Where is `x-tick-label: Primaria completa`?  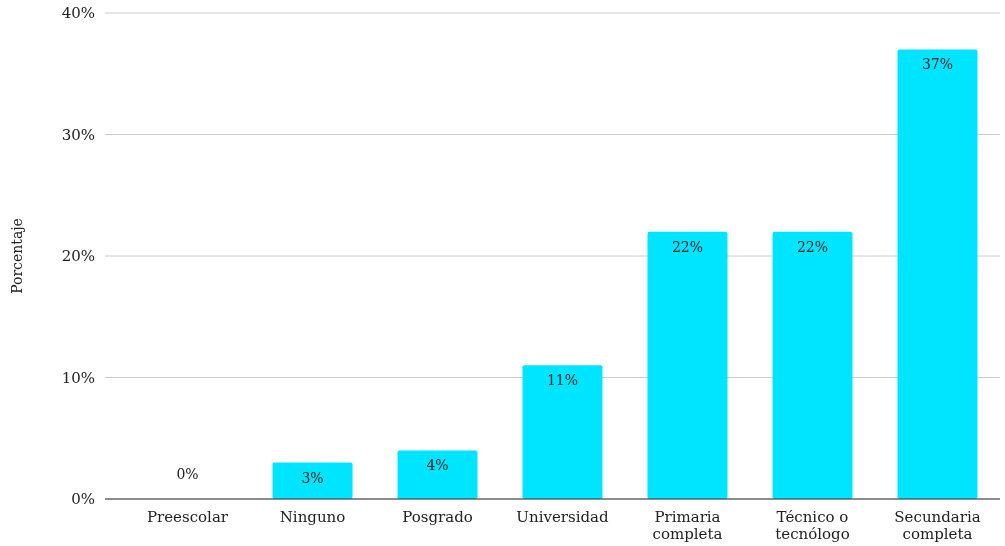
x-tick-label: Primaria completa is located at coordinates (687, 525).